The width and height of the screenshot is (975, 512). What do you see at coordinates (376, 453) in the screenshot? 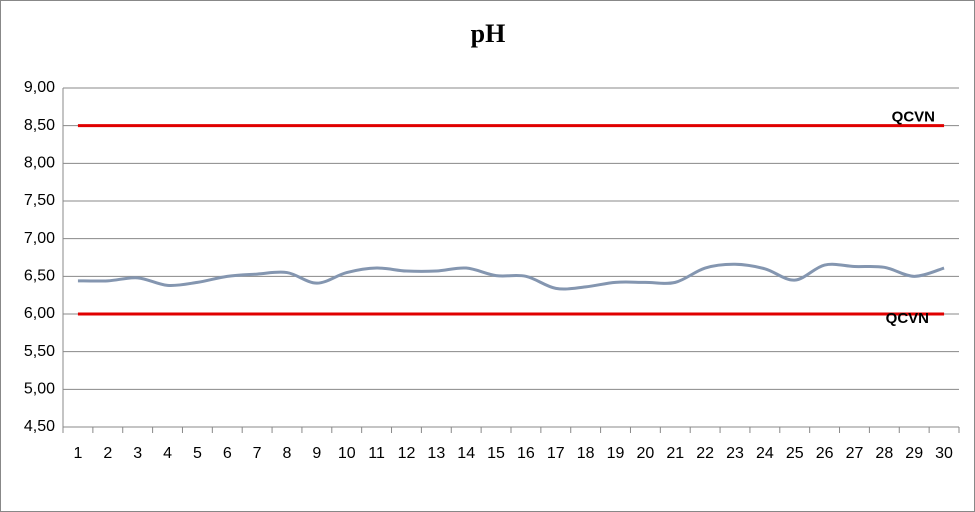
I see `x-tick-label: 11` at bounding box center [376, 453].